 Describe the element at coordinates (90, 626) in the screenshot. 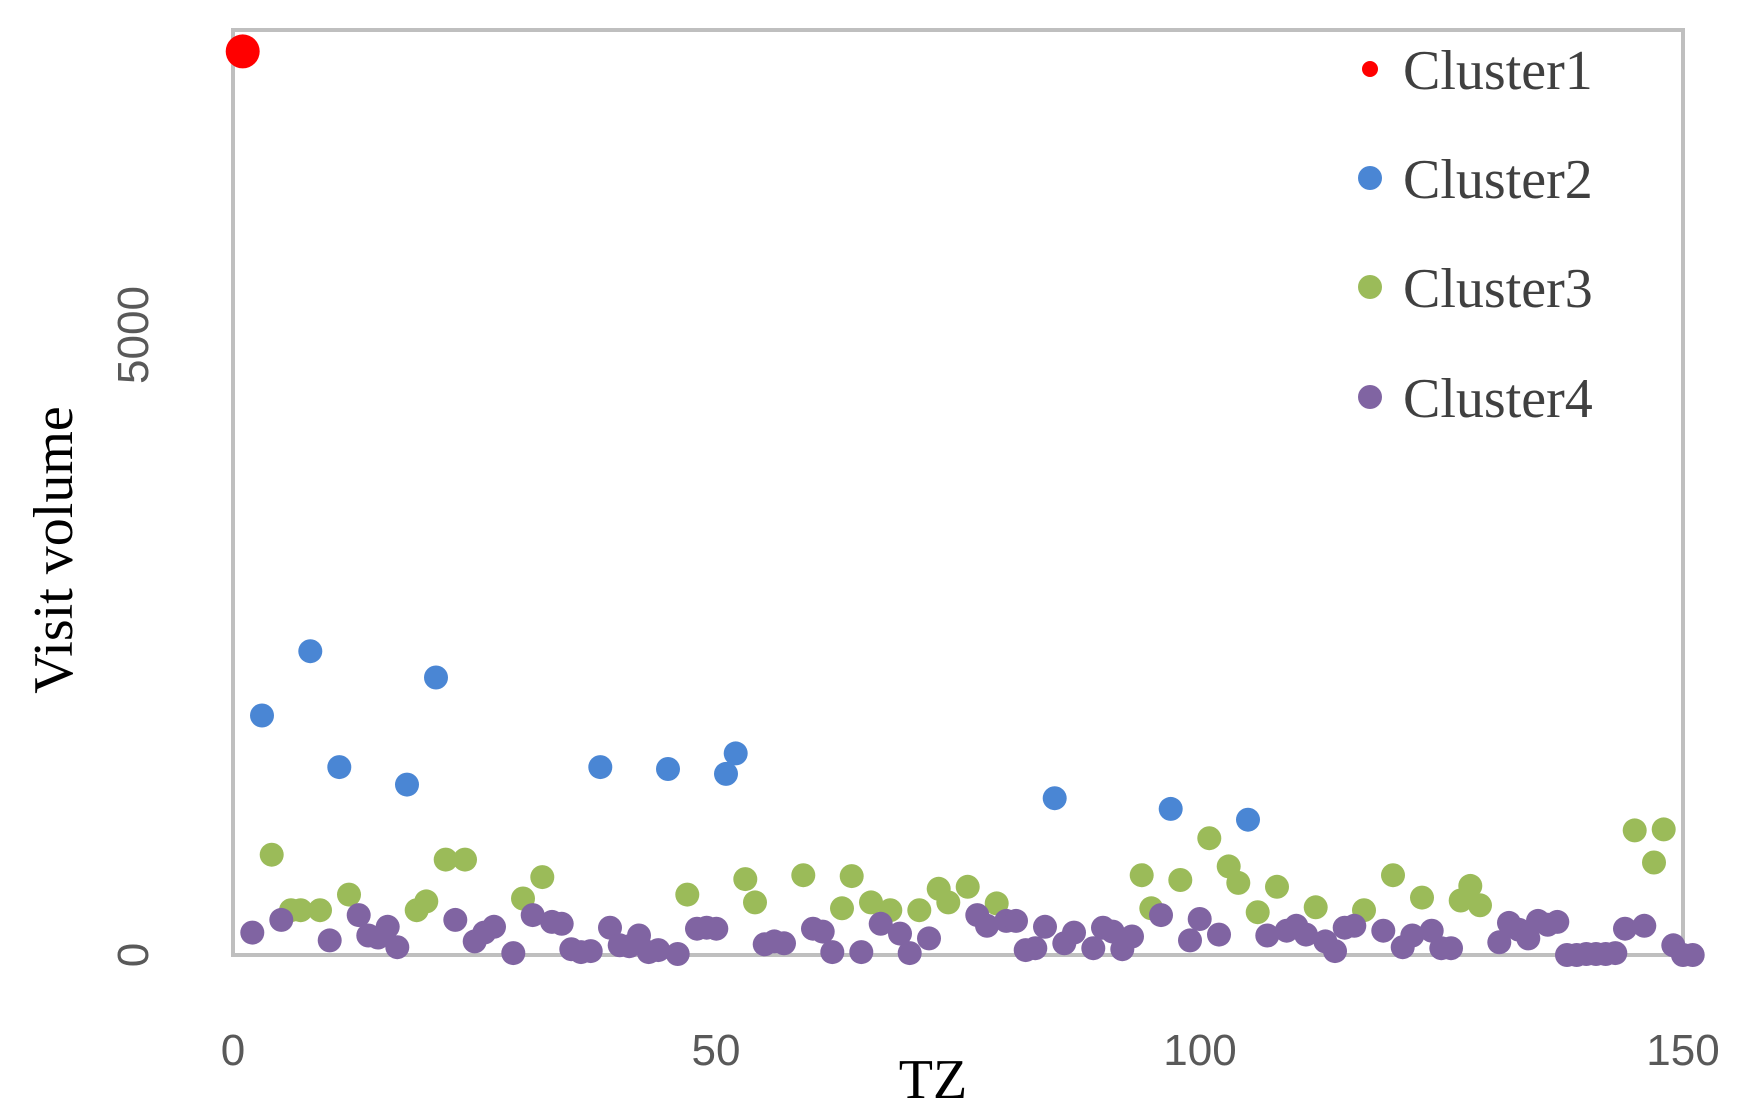

I see `y-axis: 0 5000 Visit volume` at that location.